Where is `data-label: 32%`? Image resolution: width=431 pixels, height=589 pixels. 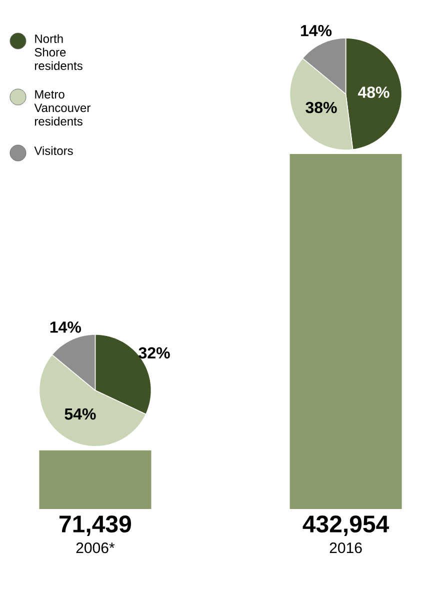
data-label: 32% is located at coordinates (154, 353).